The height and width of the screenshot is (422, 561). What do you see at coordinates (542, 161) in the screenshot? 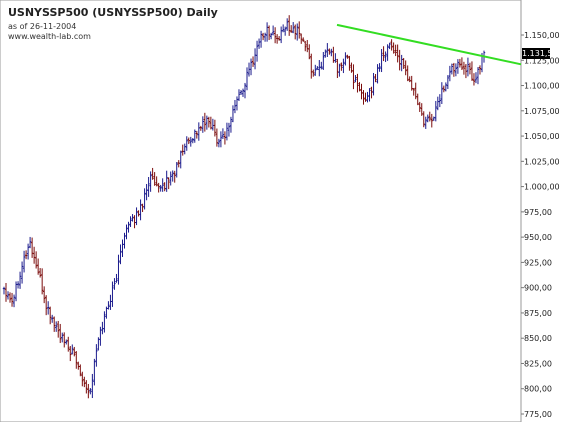
I see `y-axis-tick-label: 1.025,00` at bounding box center [542, 161].